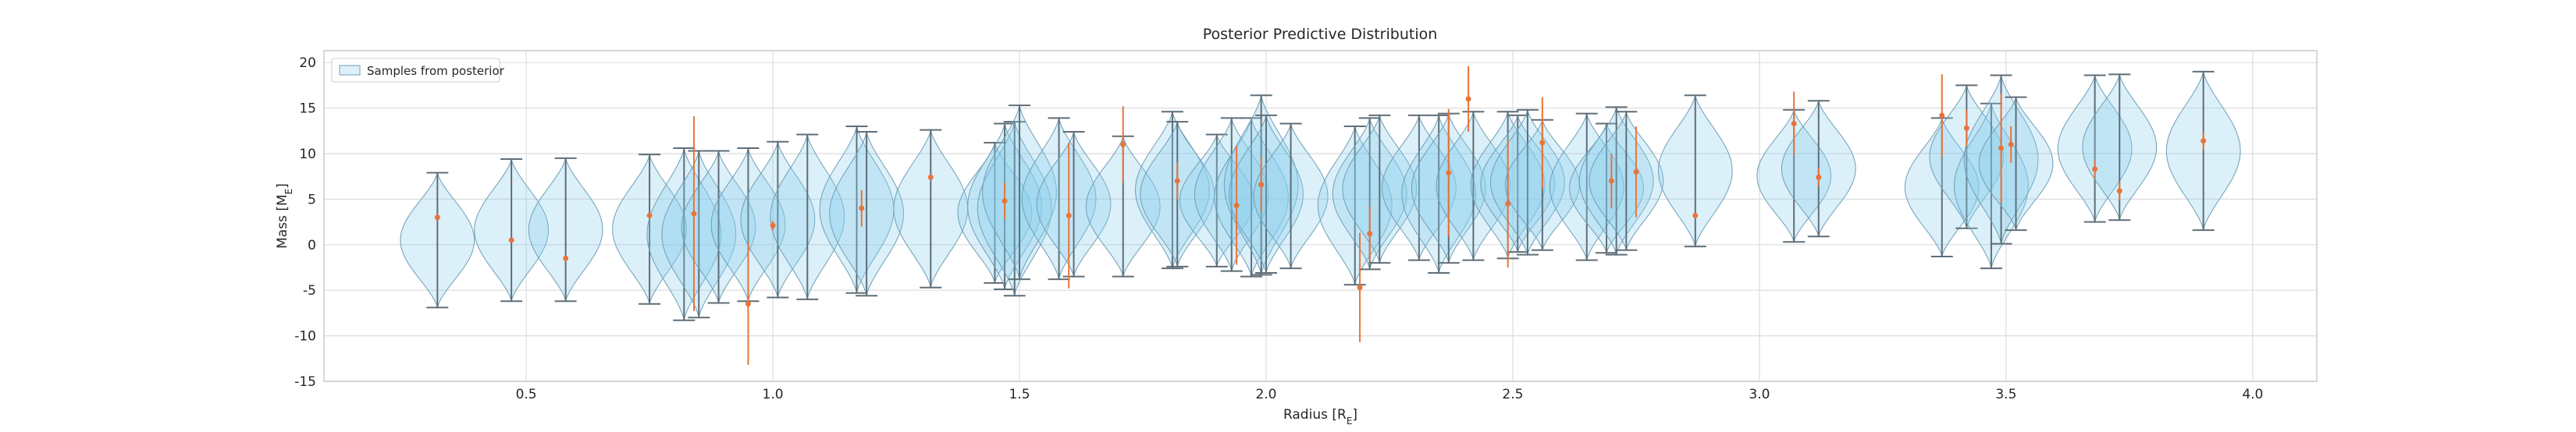  Describe the element at coordinates (307, 154) in the screenshot. I see `y-tick-label: 10` at that location.